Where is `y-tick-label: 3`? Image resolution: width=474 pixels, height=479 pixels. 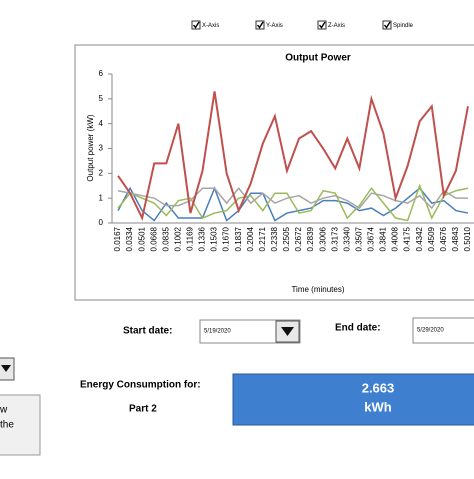 y-tick-label: 3 is located at coordinates (101, 148).